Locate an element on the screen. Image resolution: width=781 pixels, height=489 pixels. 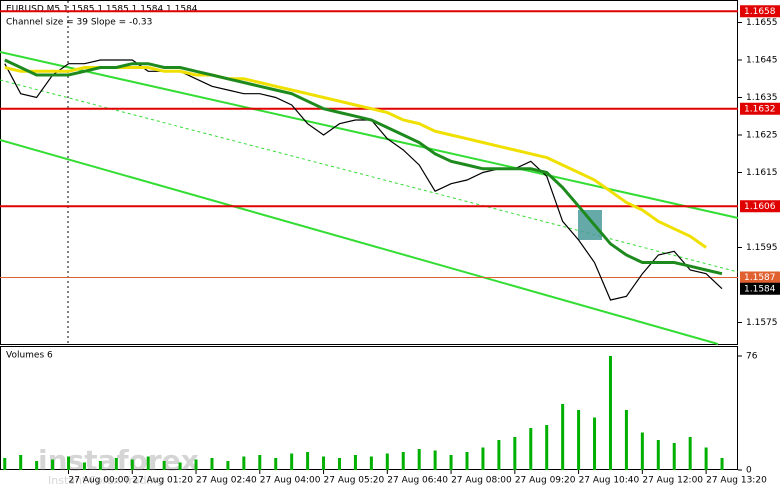
level-label: 1.1584 is located at coordinates (760, 289).